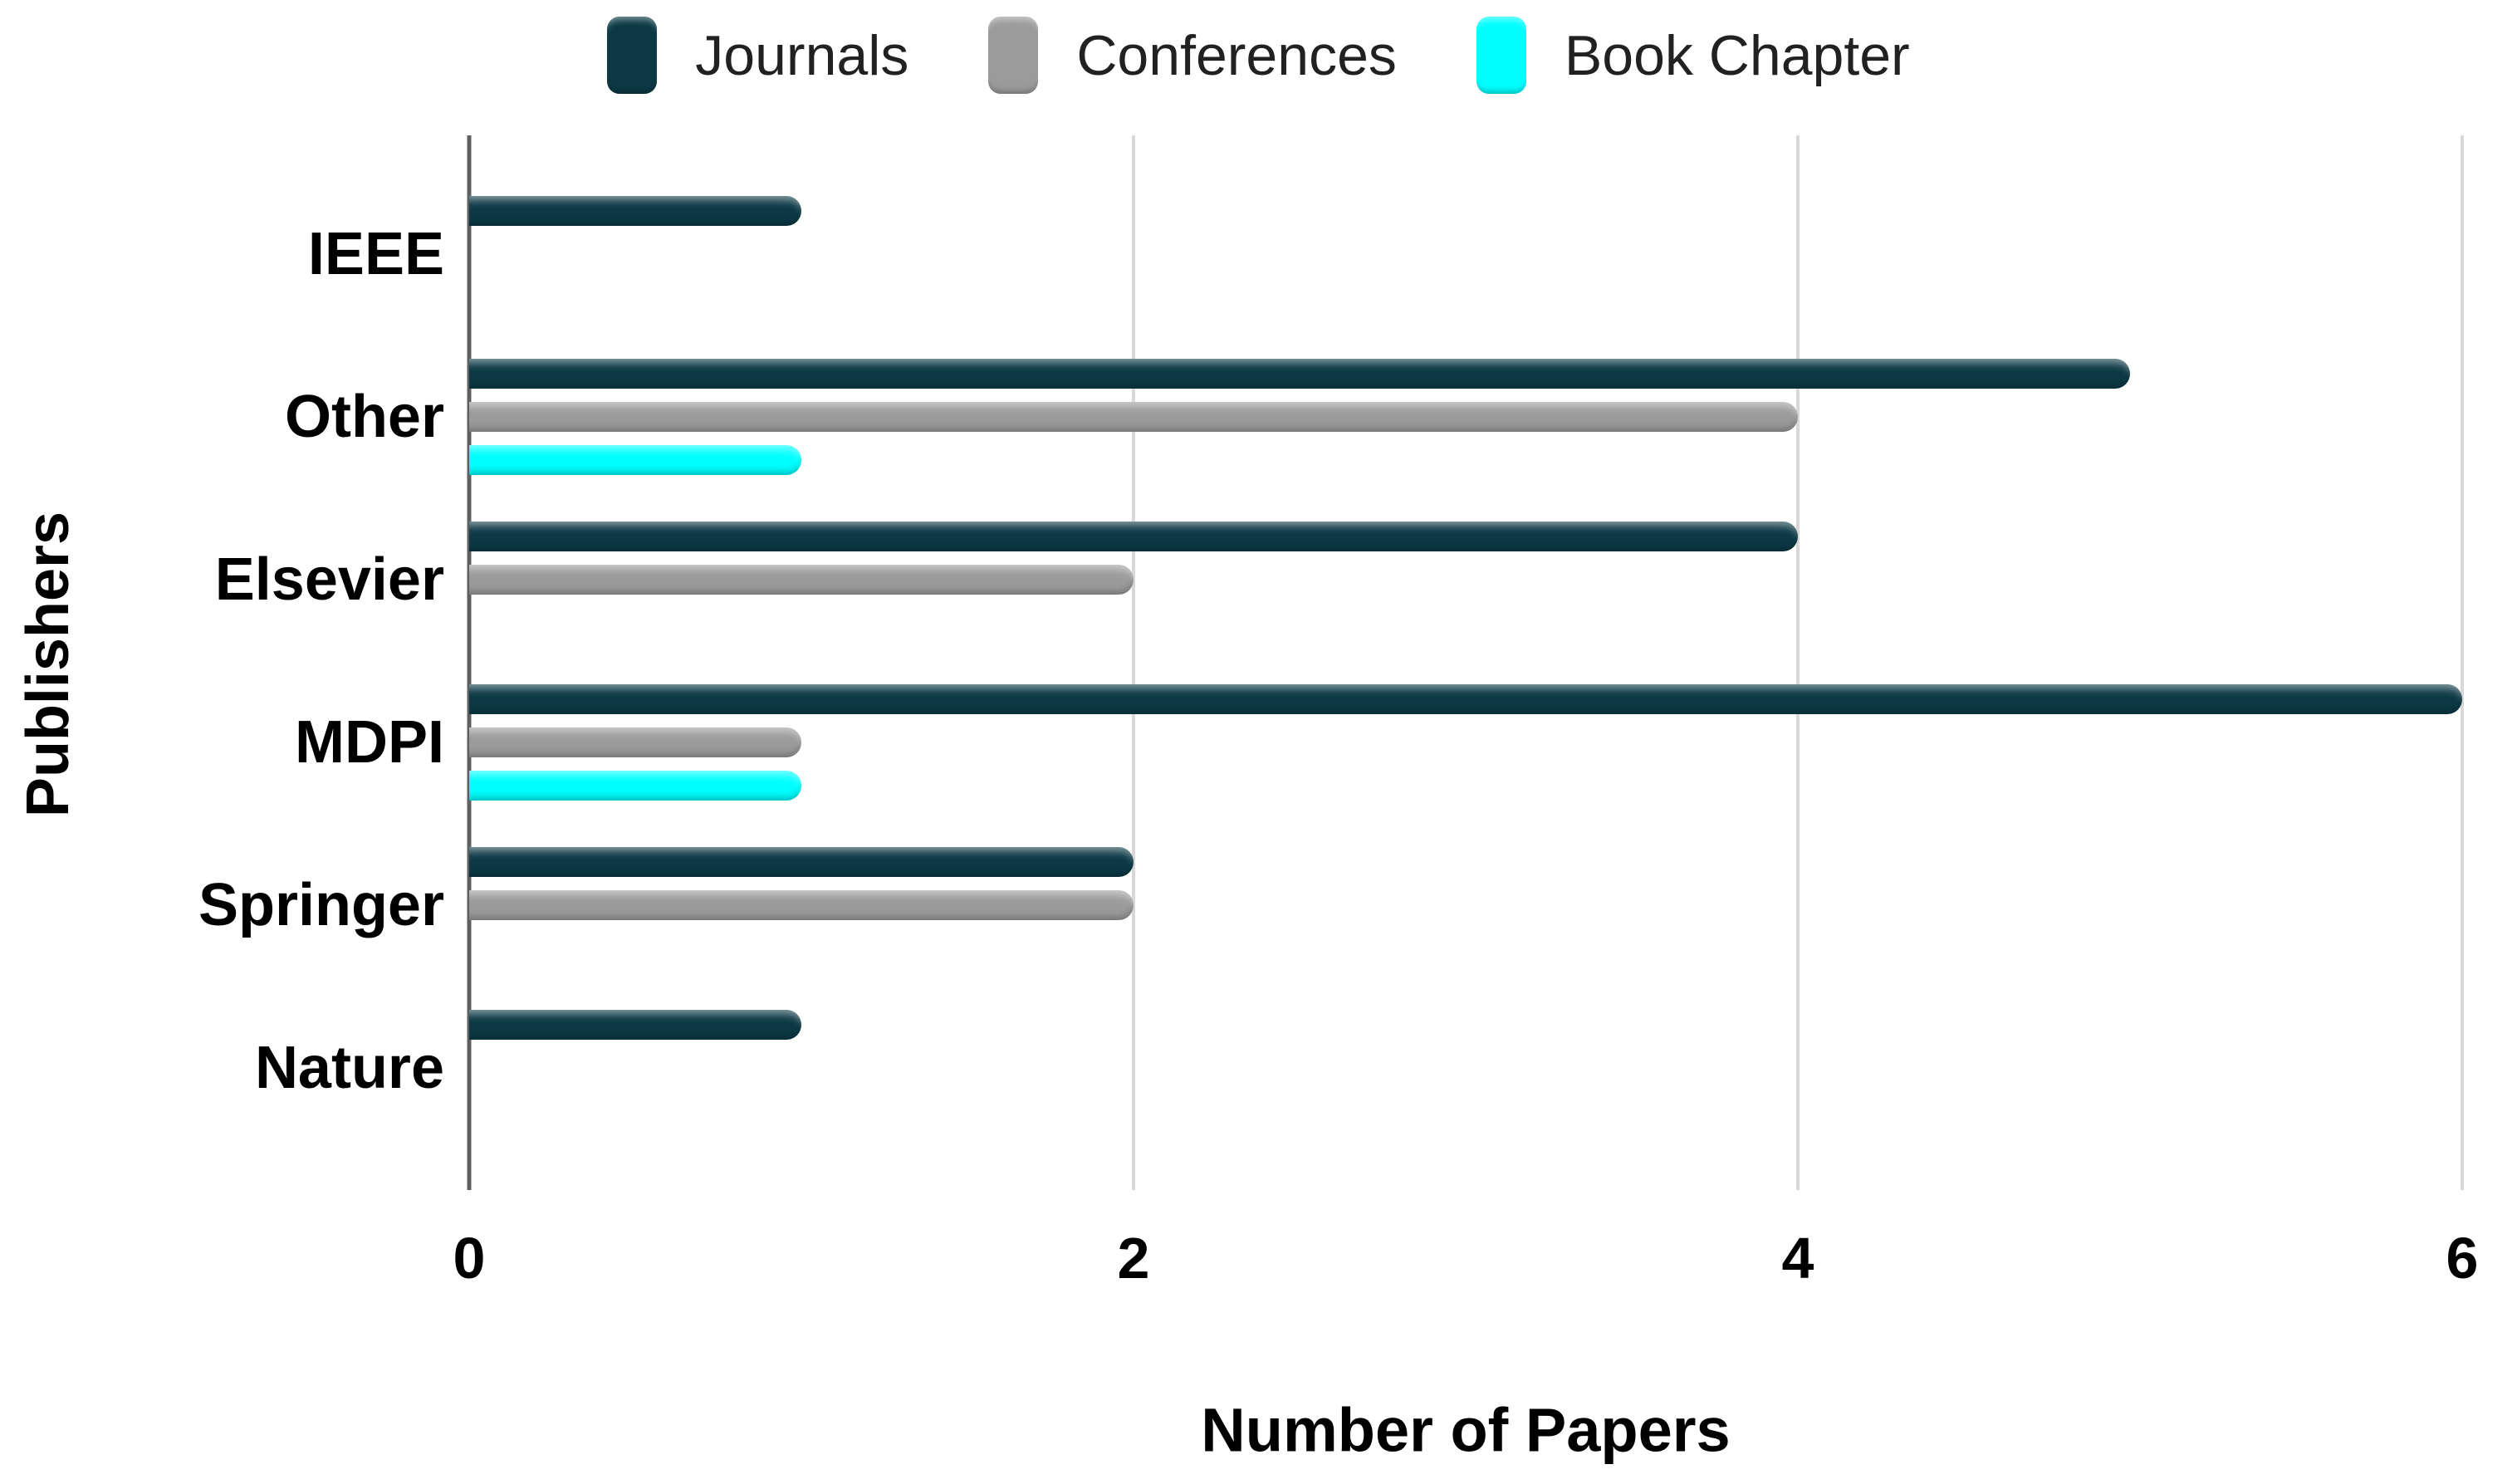 The height and width of the screenshot is (1484, 2517). I want to click on bar-conferences-mdpi, so click(635, 742).